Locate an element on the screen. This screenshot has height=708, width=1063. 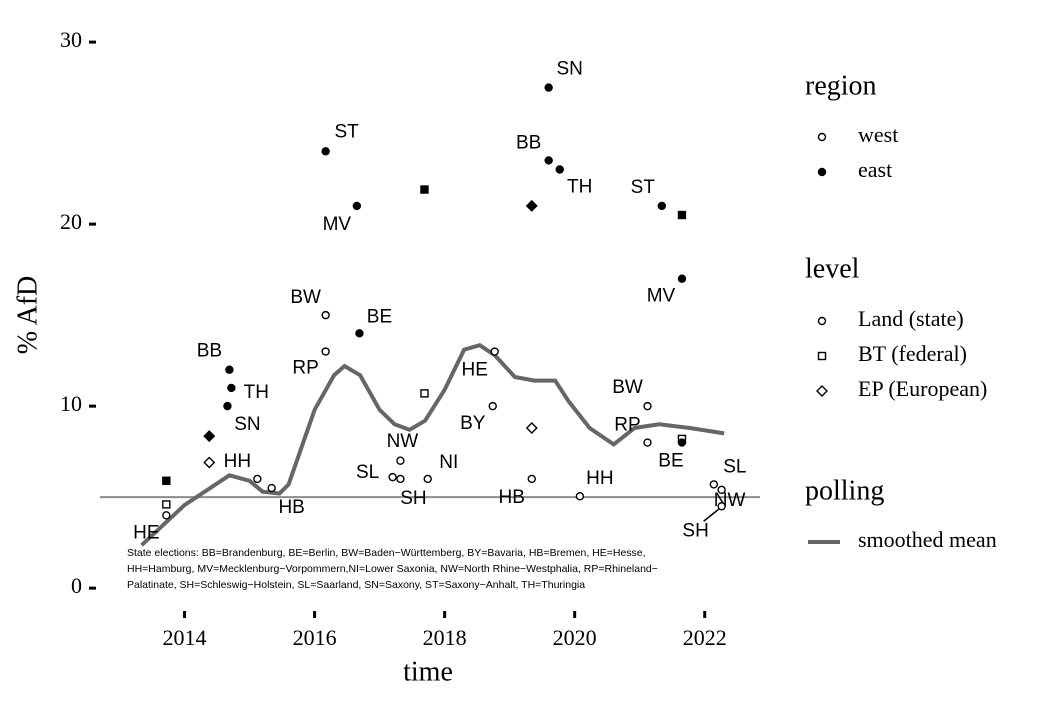
legend-label: Land (state) is located at coordinates (911, 318).